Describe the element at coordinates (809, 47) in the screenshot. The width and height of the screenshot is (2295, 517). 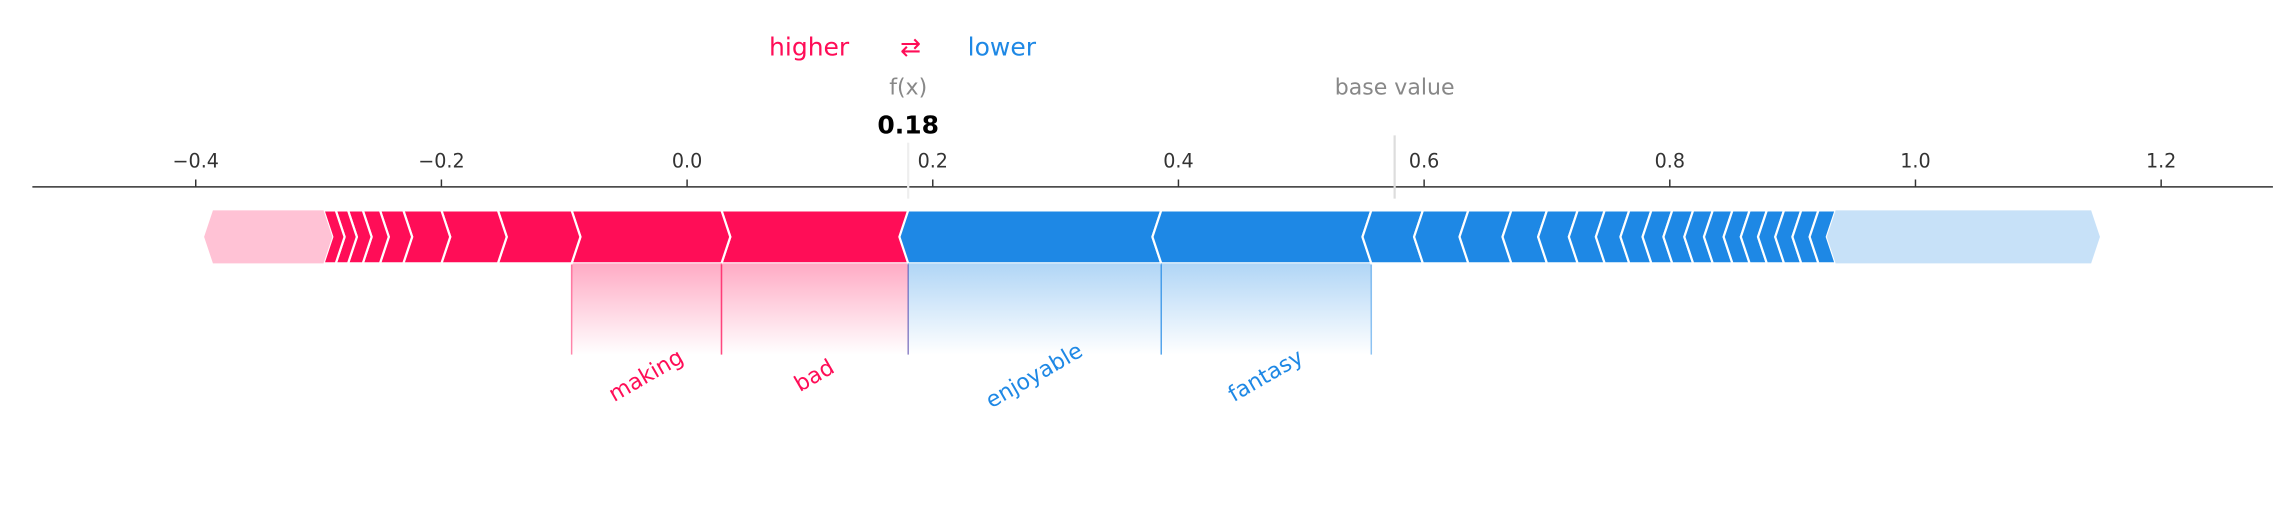
I see `legend-higher: higher` at that location.